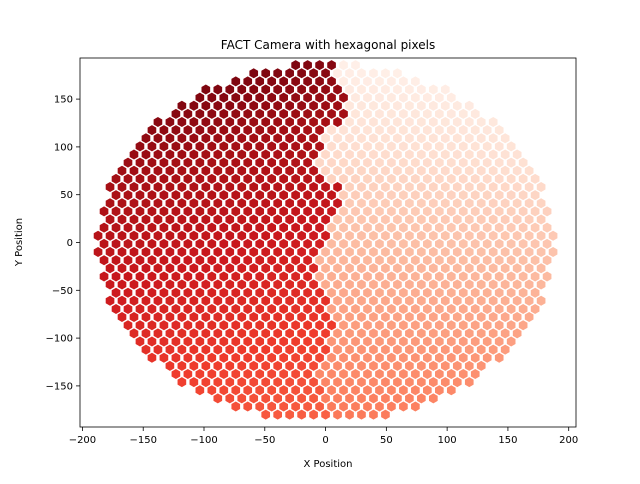 The height and width of the screenshot is (484, 640). What do you see at coordinates (59, 339) in the screenshot?
I see `y-tick-label: −100` at bounding box center [59, 339].